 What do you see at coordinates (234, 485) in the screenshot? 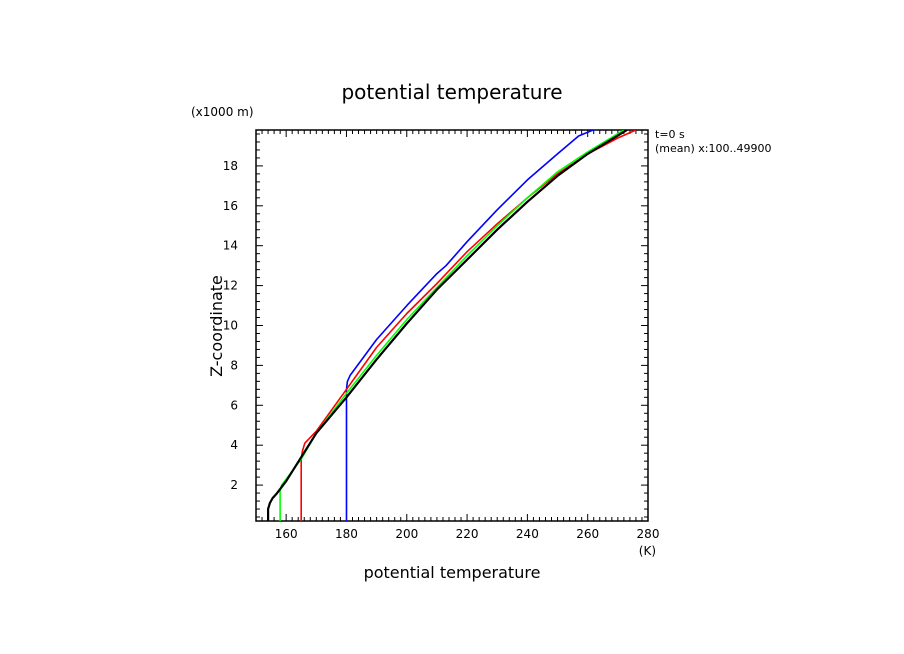
I see `y-tick-label: 2` at bounding box center [234, 485].